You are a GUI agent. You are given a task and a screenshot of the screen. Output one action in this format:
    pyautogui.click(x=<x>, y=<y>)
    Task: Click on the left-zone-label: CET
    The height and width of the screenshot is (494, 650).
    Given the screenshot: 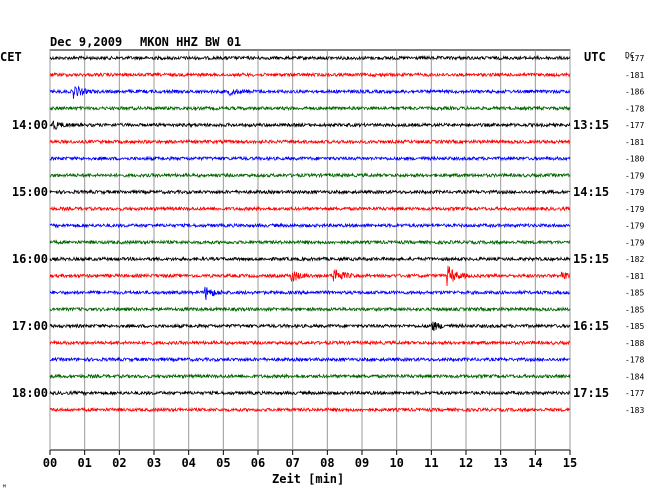 What is the action you would take?
    pyautogui.click(x=11, y=57)
    